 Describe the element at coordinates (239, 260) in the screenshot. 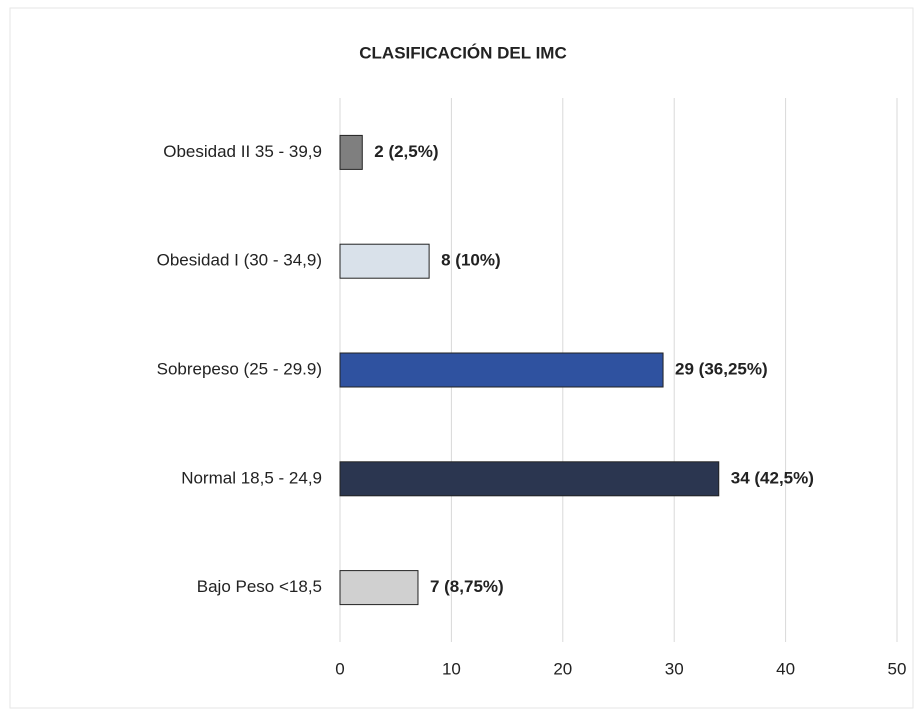

I see `y-tick-label: Obesidad I (30 - 34,9)` at that location.